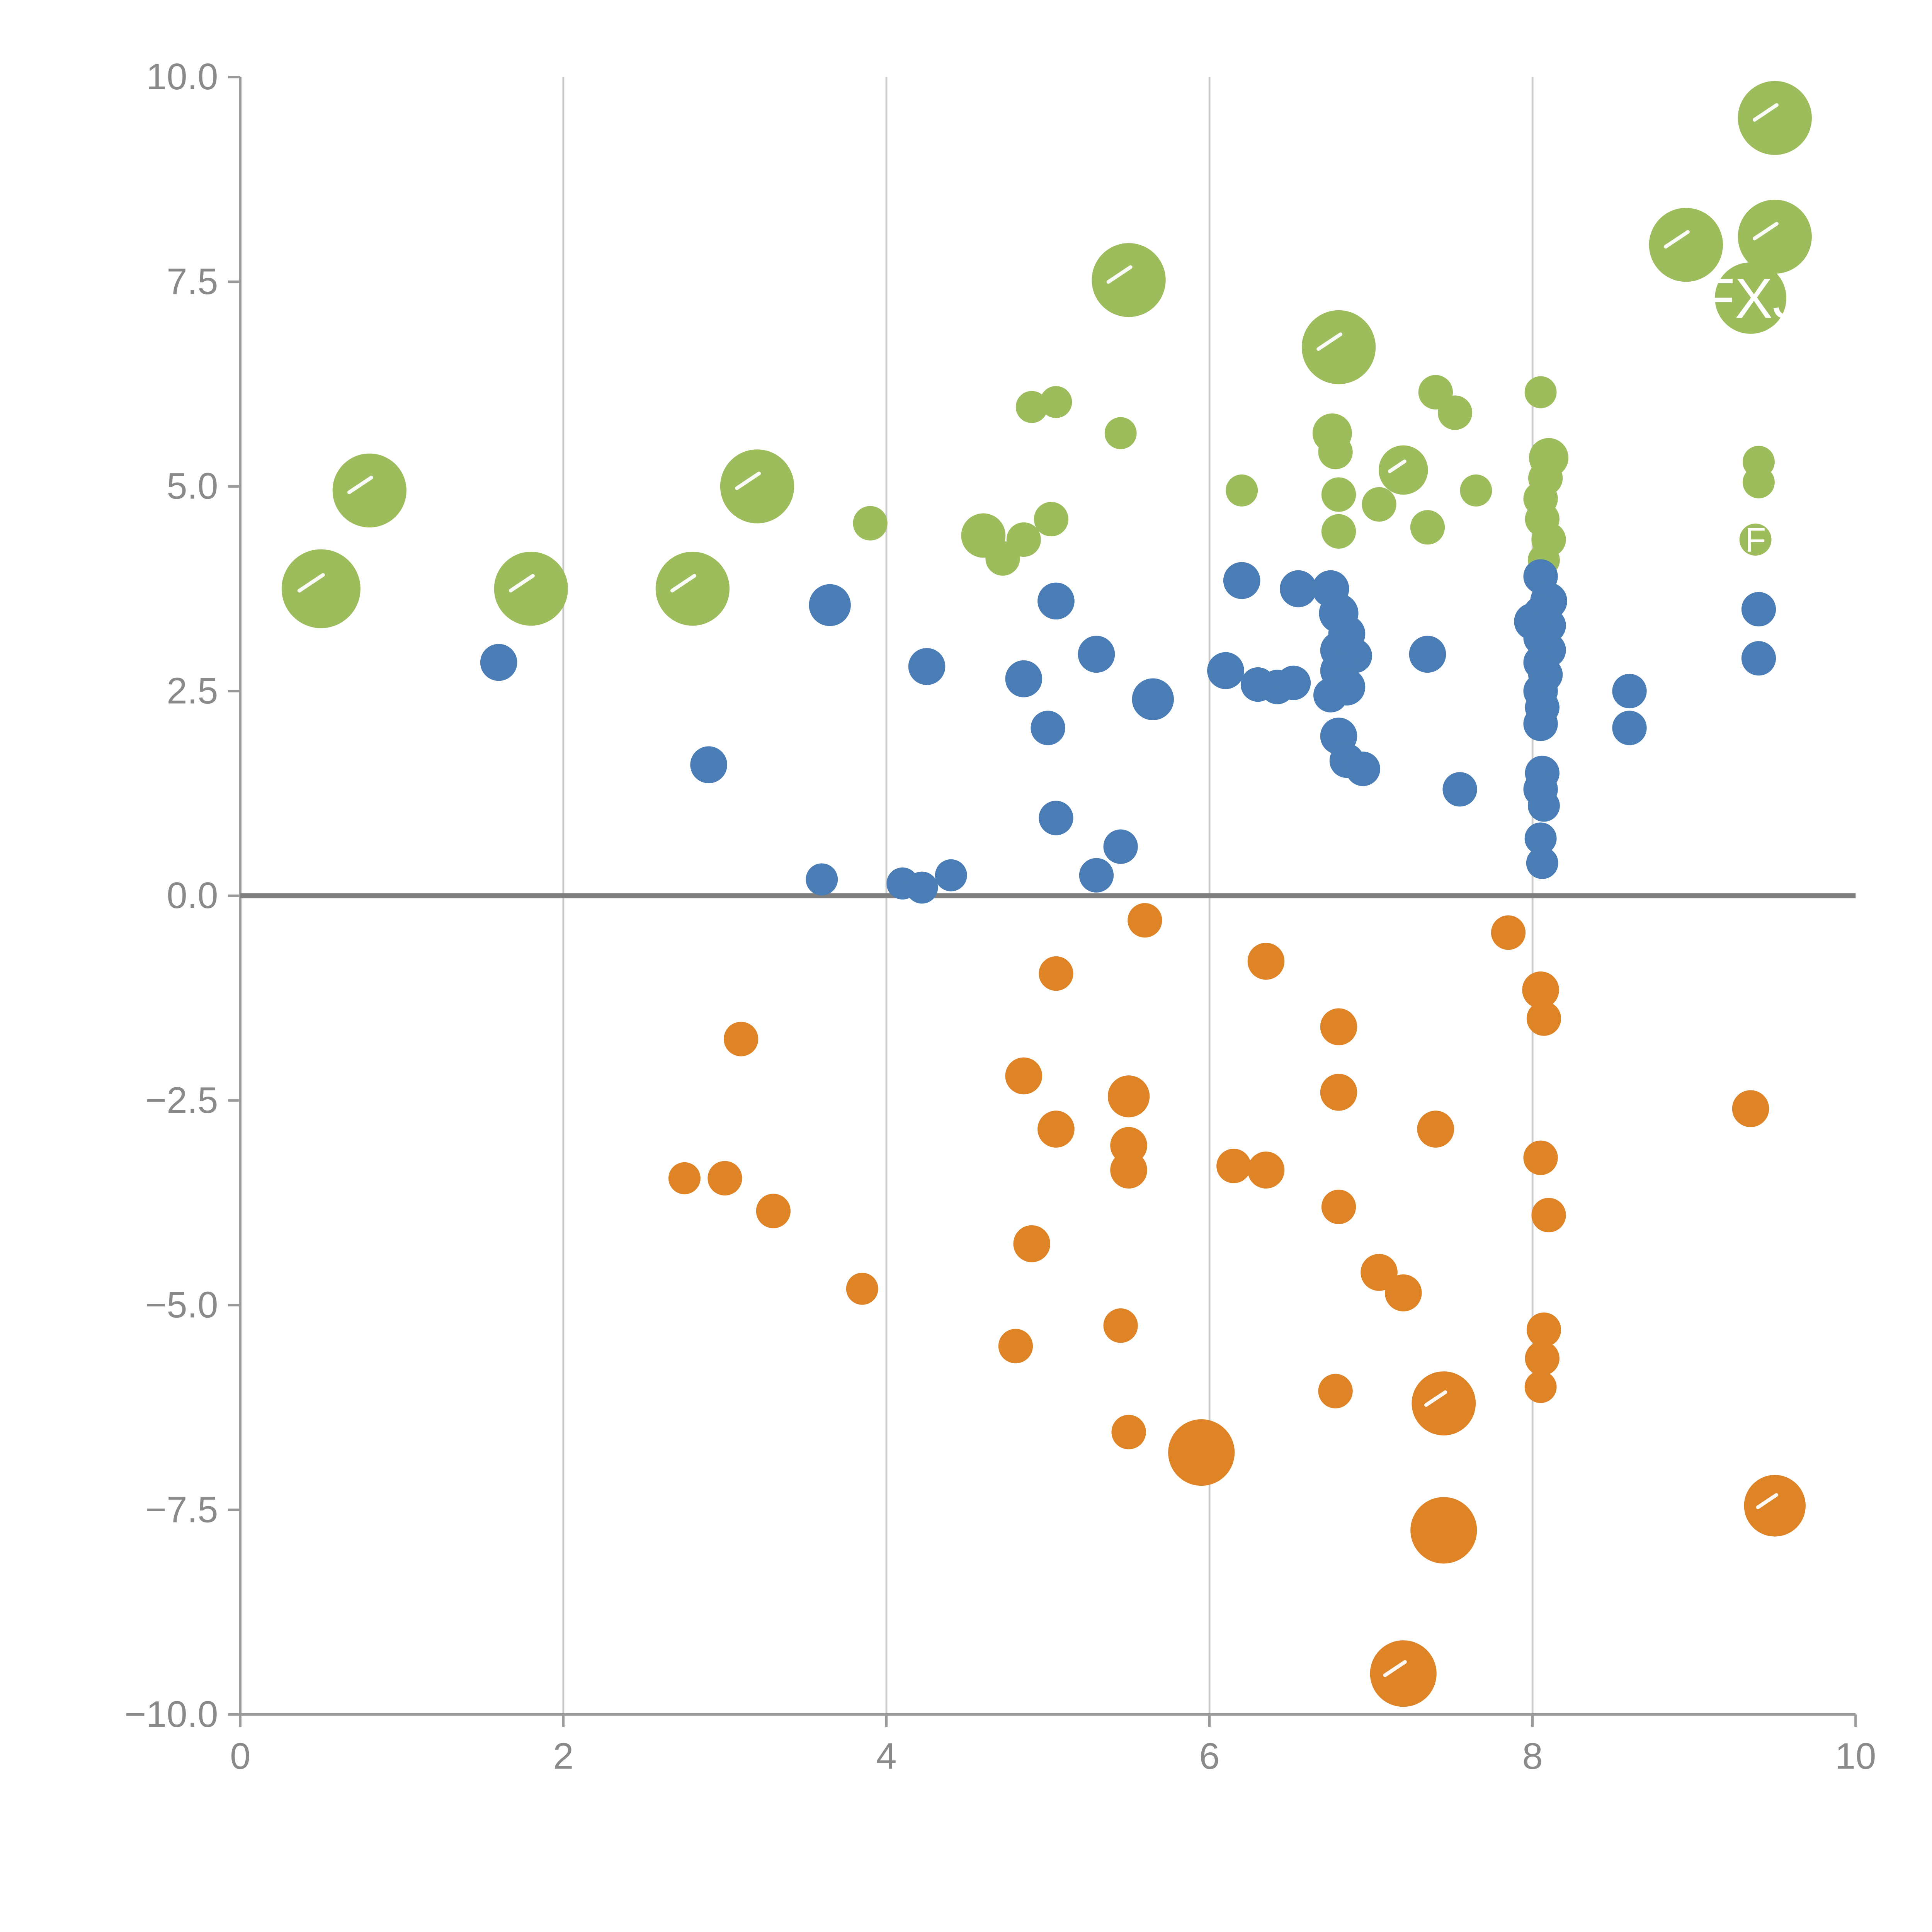  I want to click on bubble-label: F, so click(1756, 539).